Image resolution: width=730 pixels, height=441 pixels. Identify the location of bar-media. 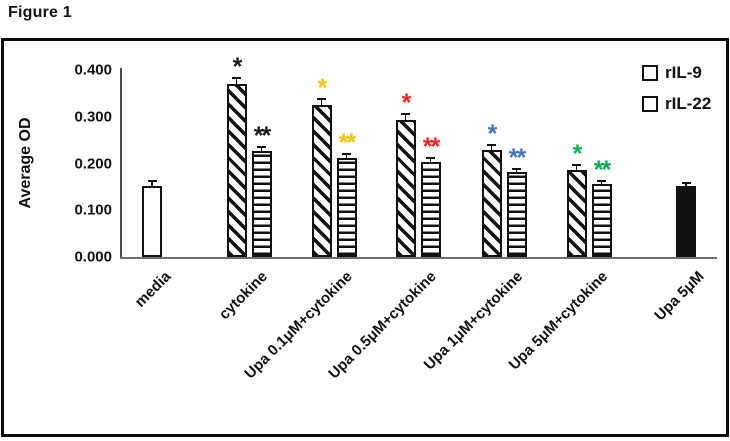
(152, 221).